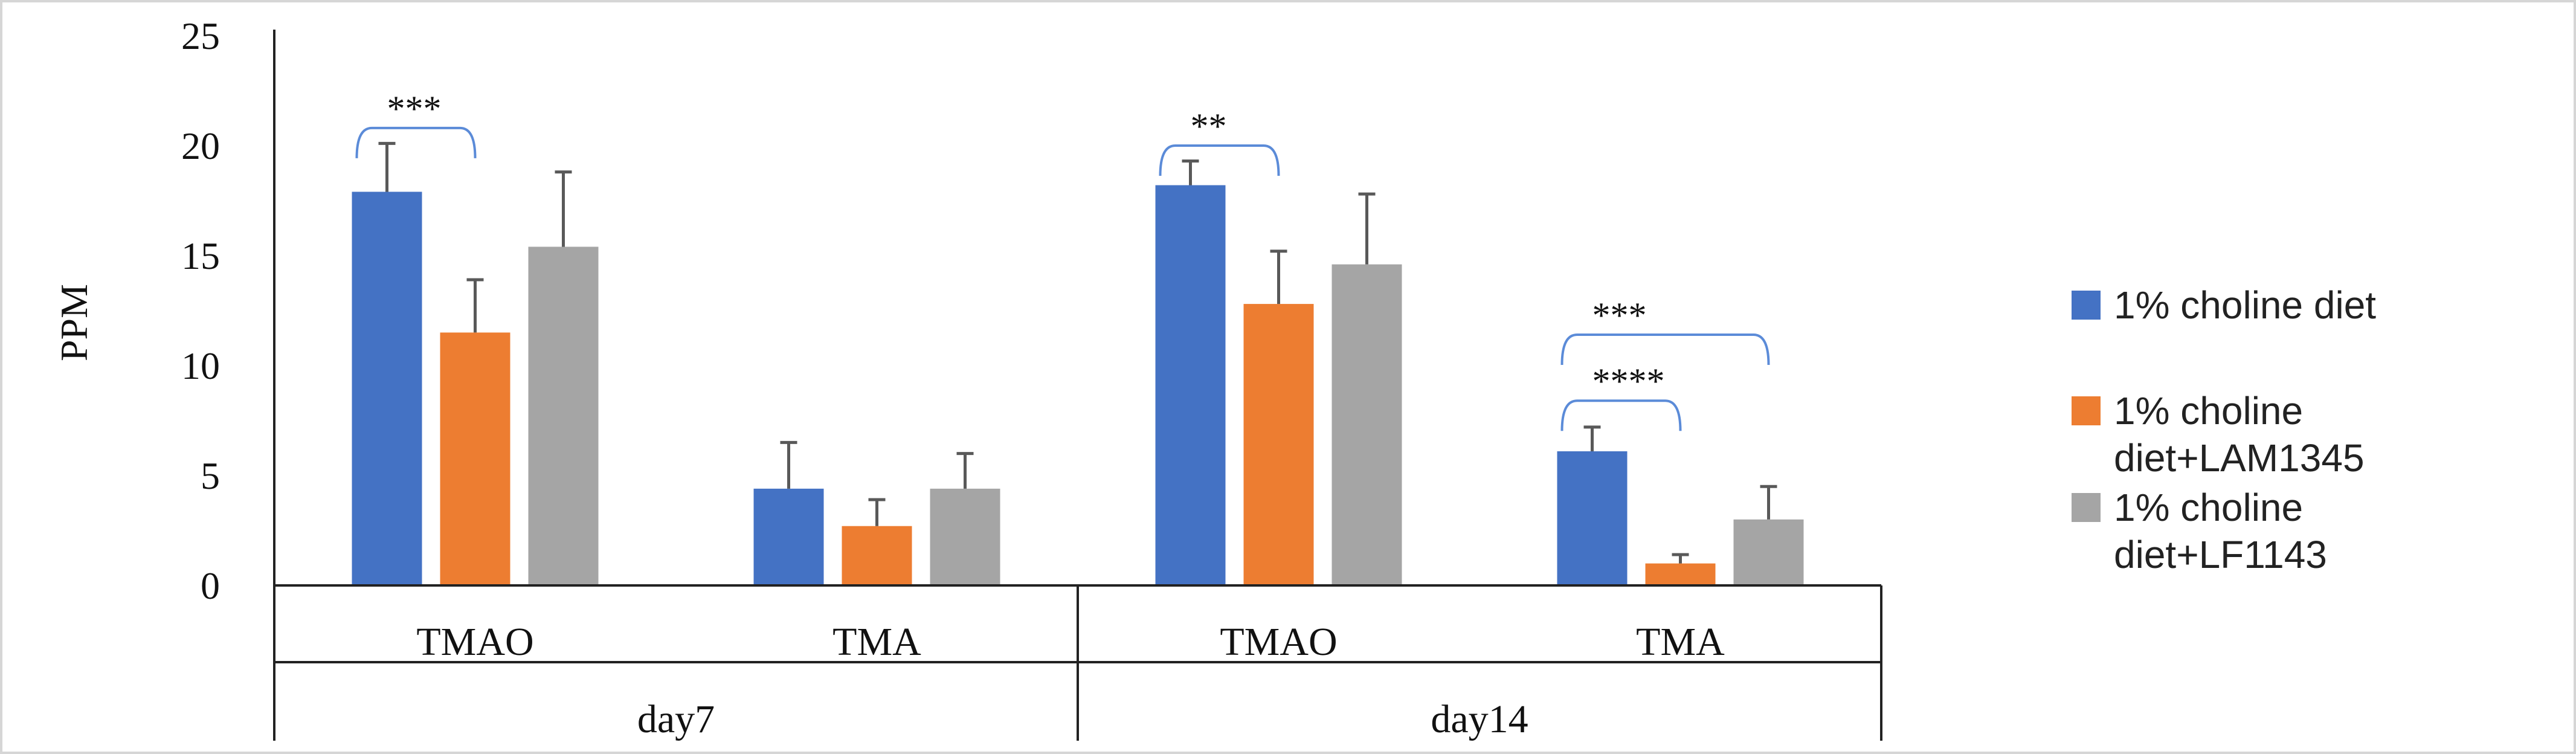 Image resolution: width=2576 pixels, height=754 pixels. What do you see at coordinates (200, 35) in the screenshot?
I see `y-tick-label: 25` at bounding box center [200, 35].